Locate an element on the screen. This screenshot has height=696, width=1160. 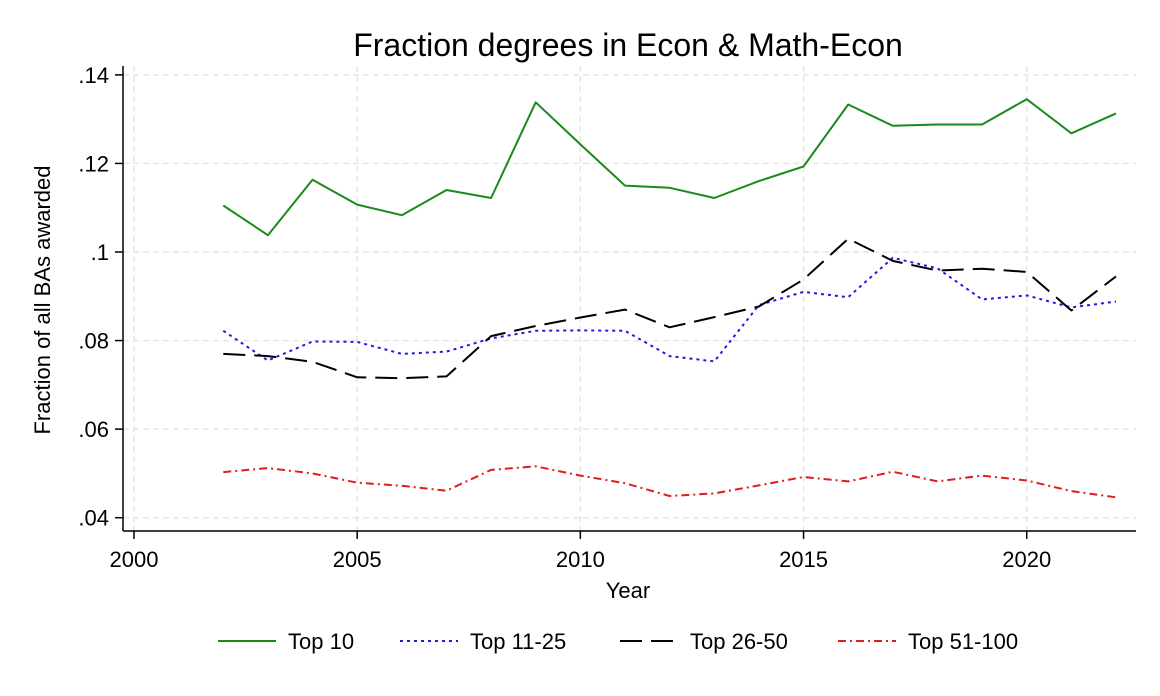
legend-item: Top 51-100 is located at coordinates (928, 641).